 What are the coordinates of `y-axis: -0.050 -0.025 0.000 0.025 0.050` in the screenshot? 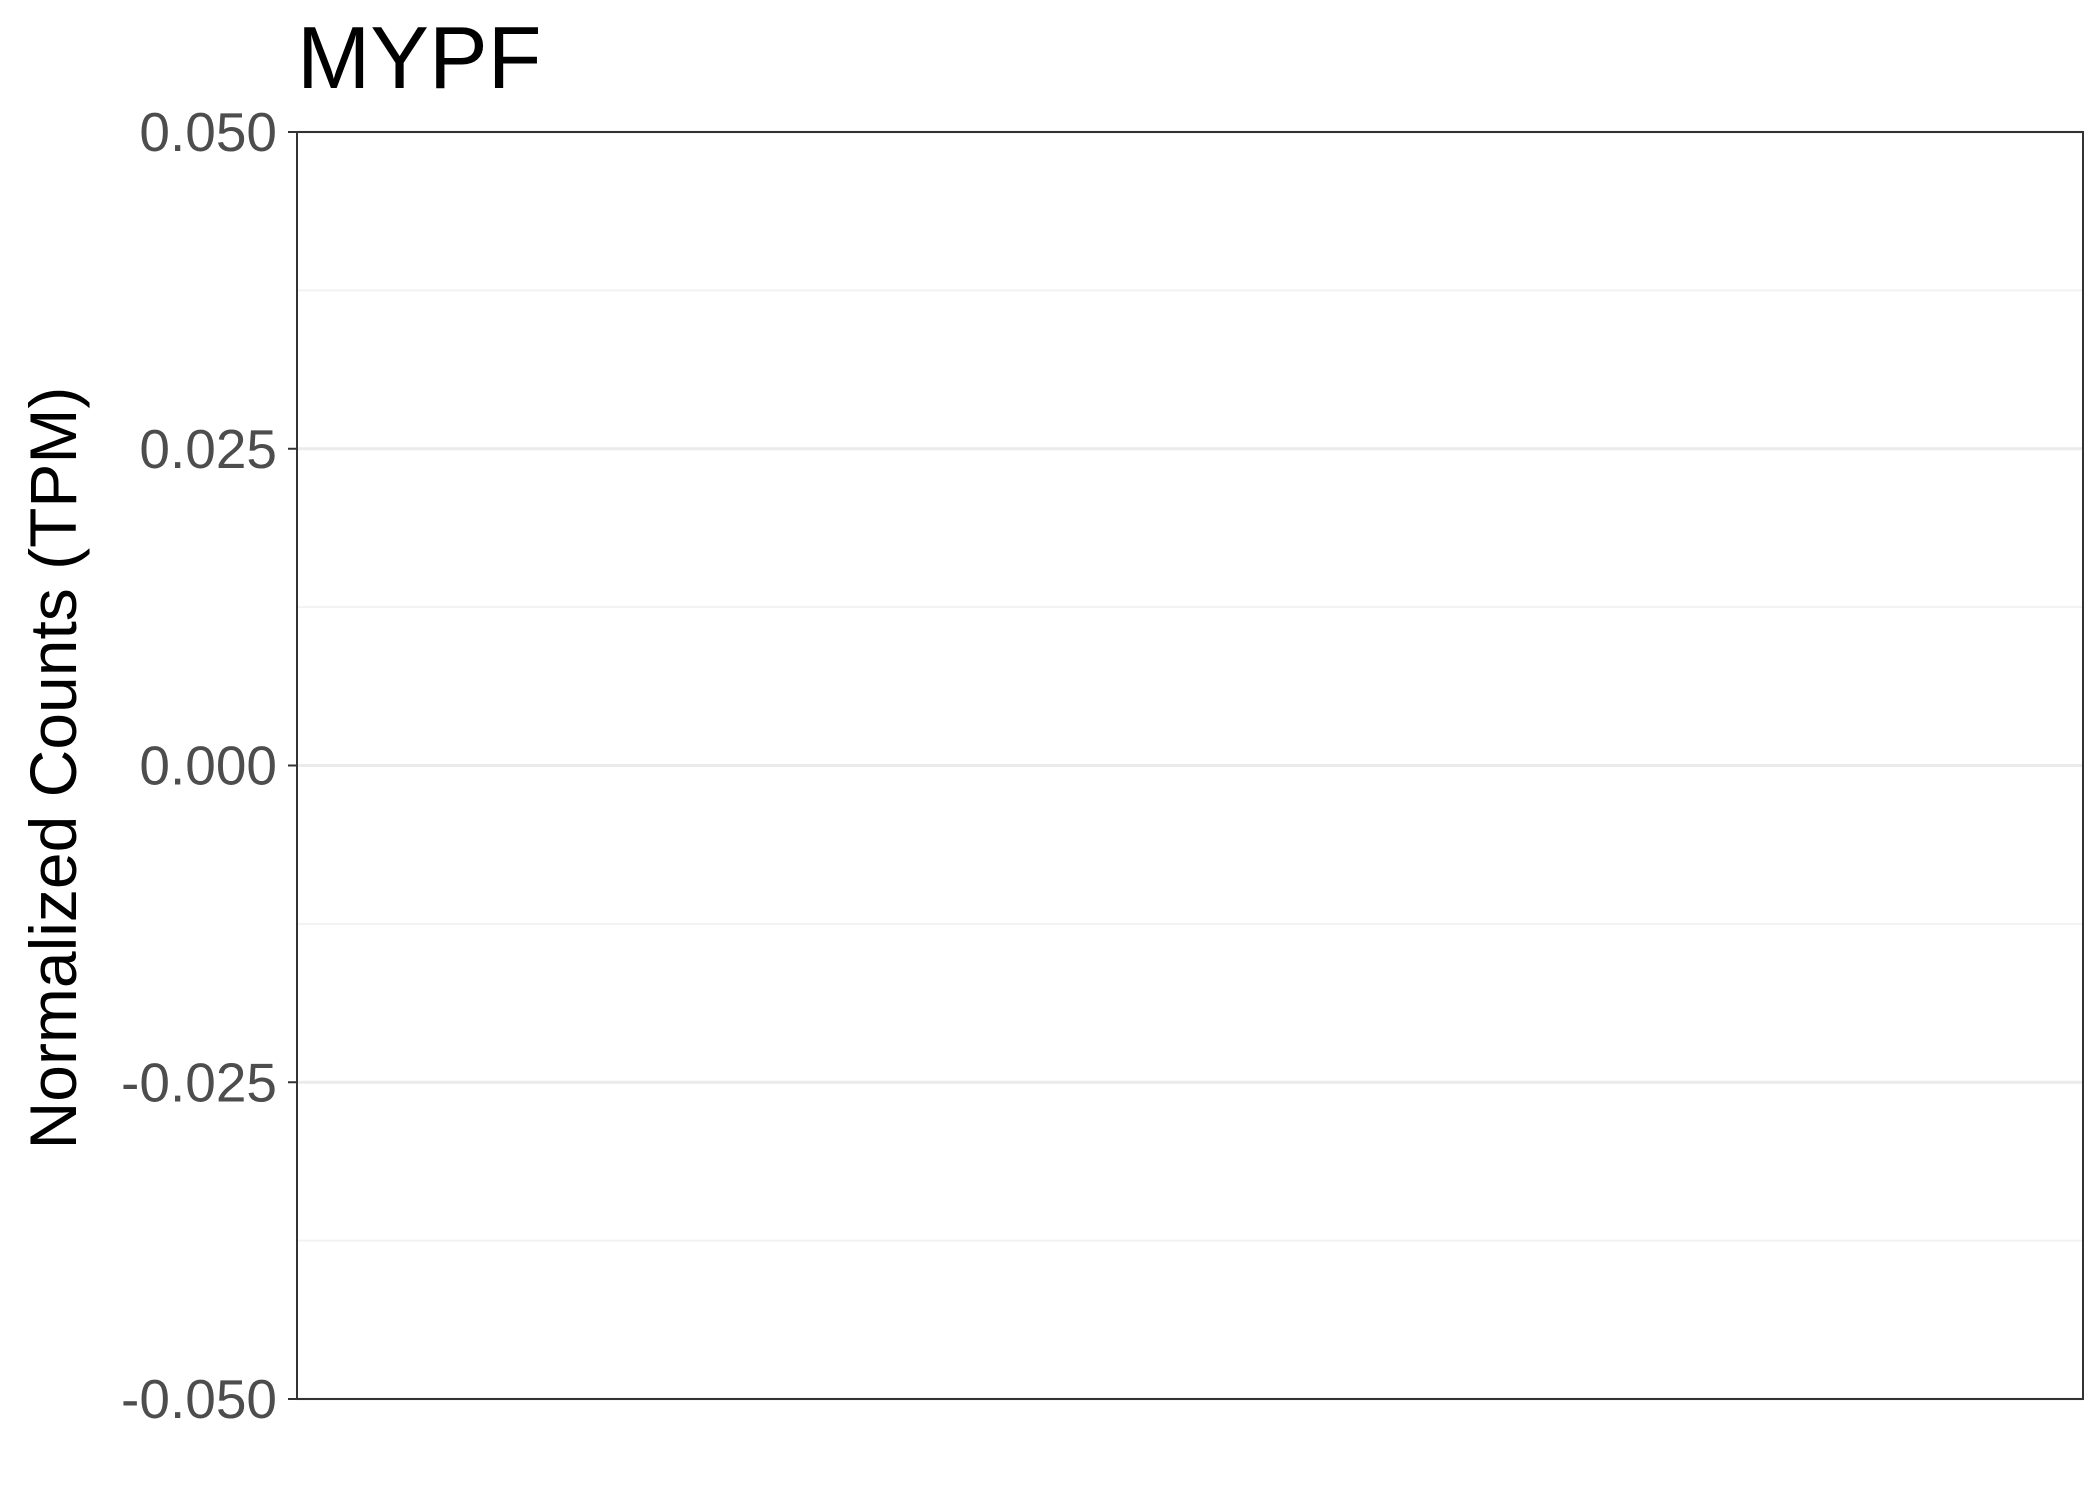 It's located at (209, 765).